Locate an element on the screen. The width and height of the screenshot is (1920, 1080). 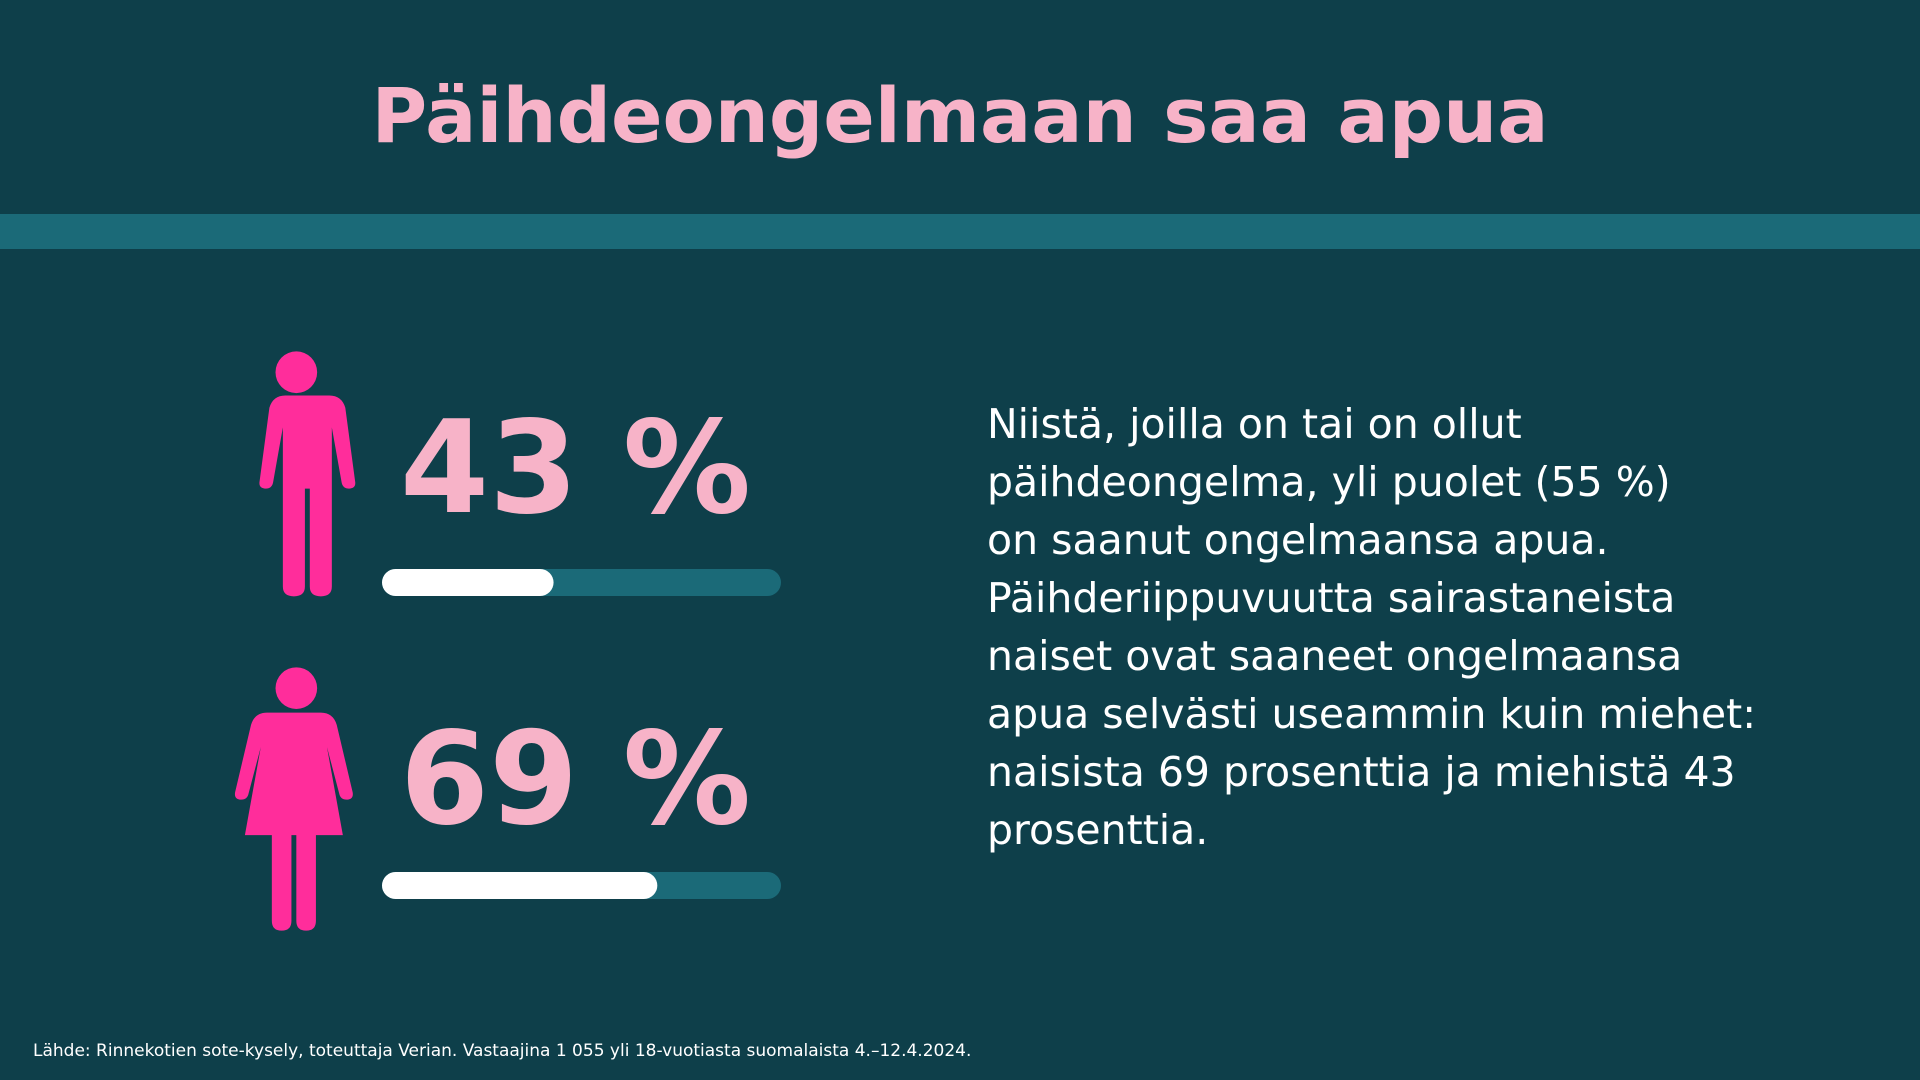
description-line: on saanut ongelmaansa apua. is located at coordinates (1298, 540).